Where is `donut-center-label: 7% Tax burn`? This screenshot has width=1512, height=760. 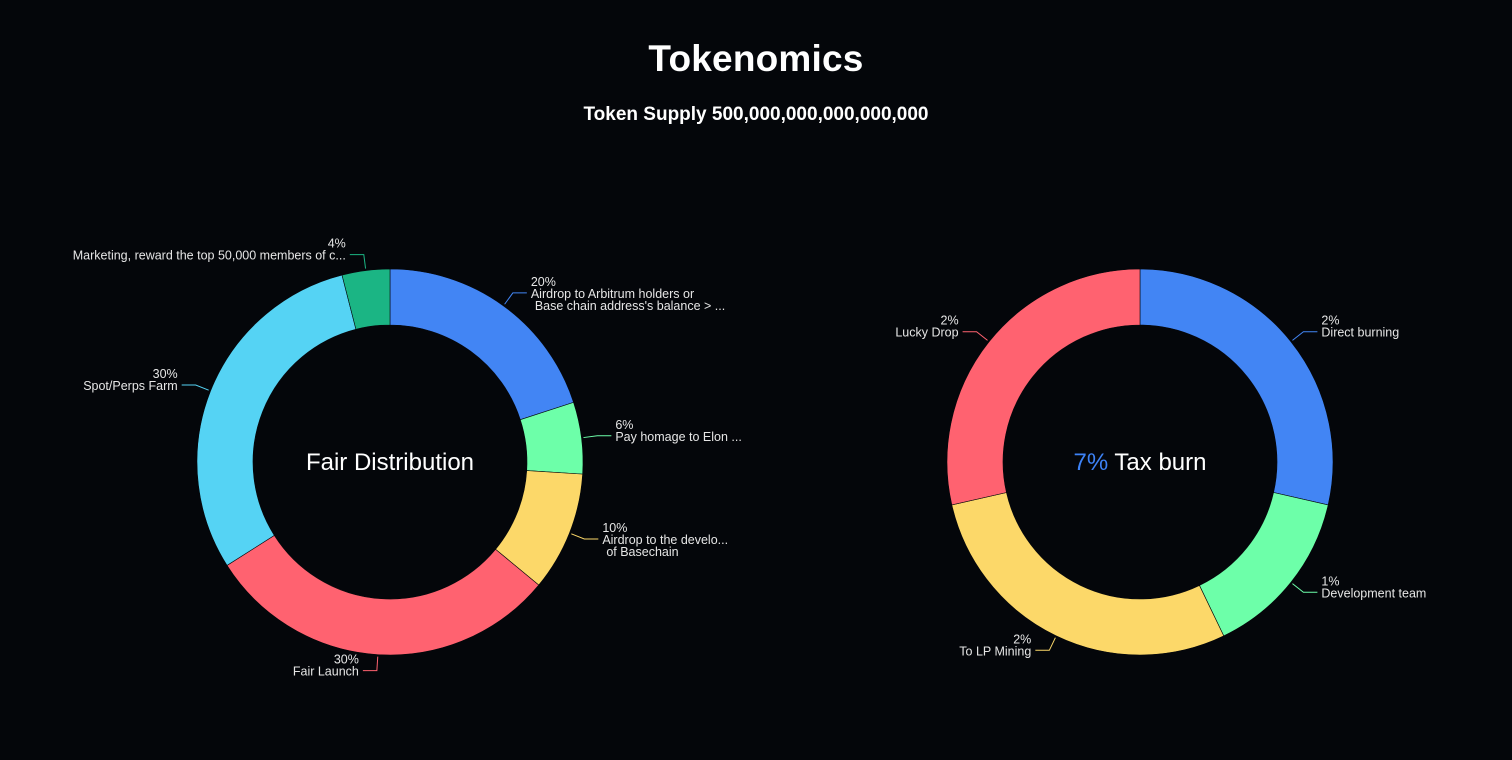
donut-center-label: 7% Tax burn is located at coordinates (1140, 462).